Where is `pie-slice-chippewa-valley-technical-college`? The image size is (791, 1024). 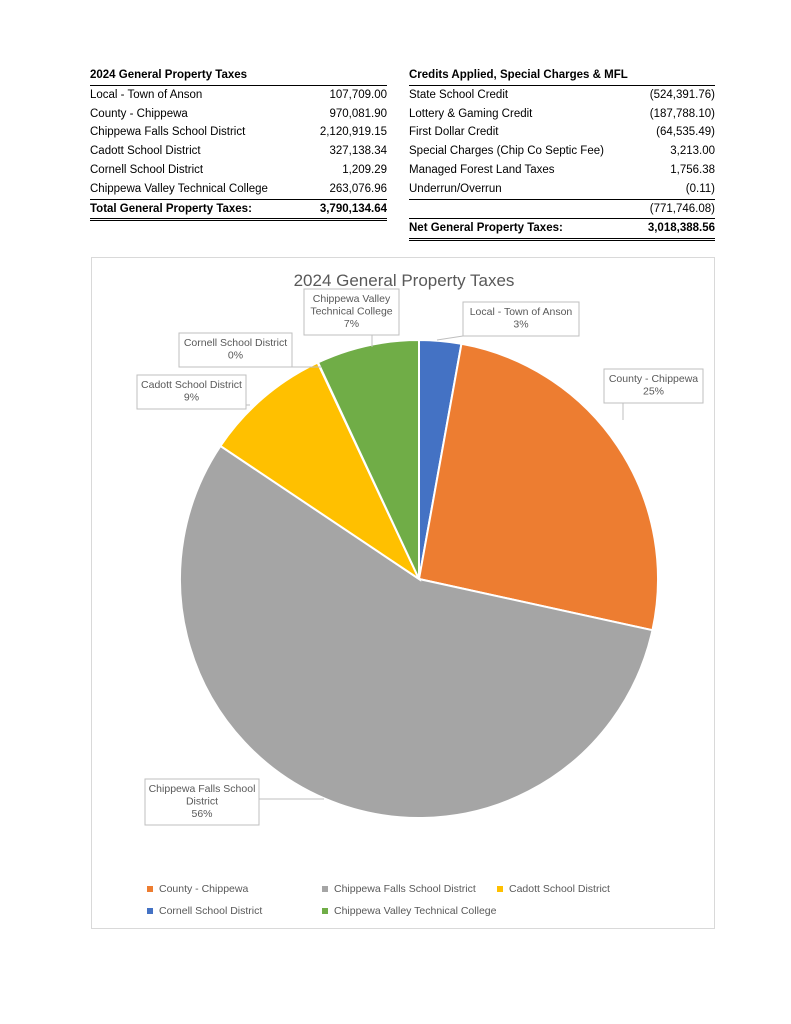 pie-slice-chippewa-valley-technical-college is located at coordinates (368, 459).